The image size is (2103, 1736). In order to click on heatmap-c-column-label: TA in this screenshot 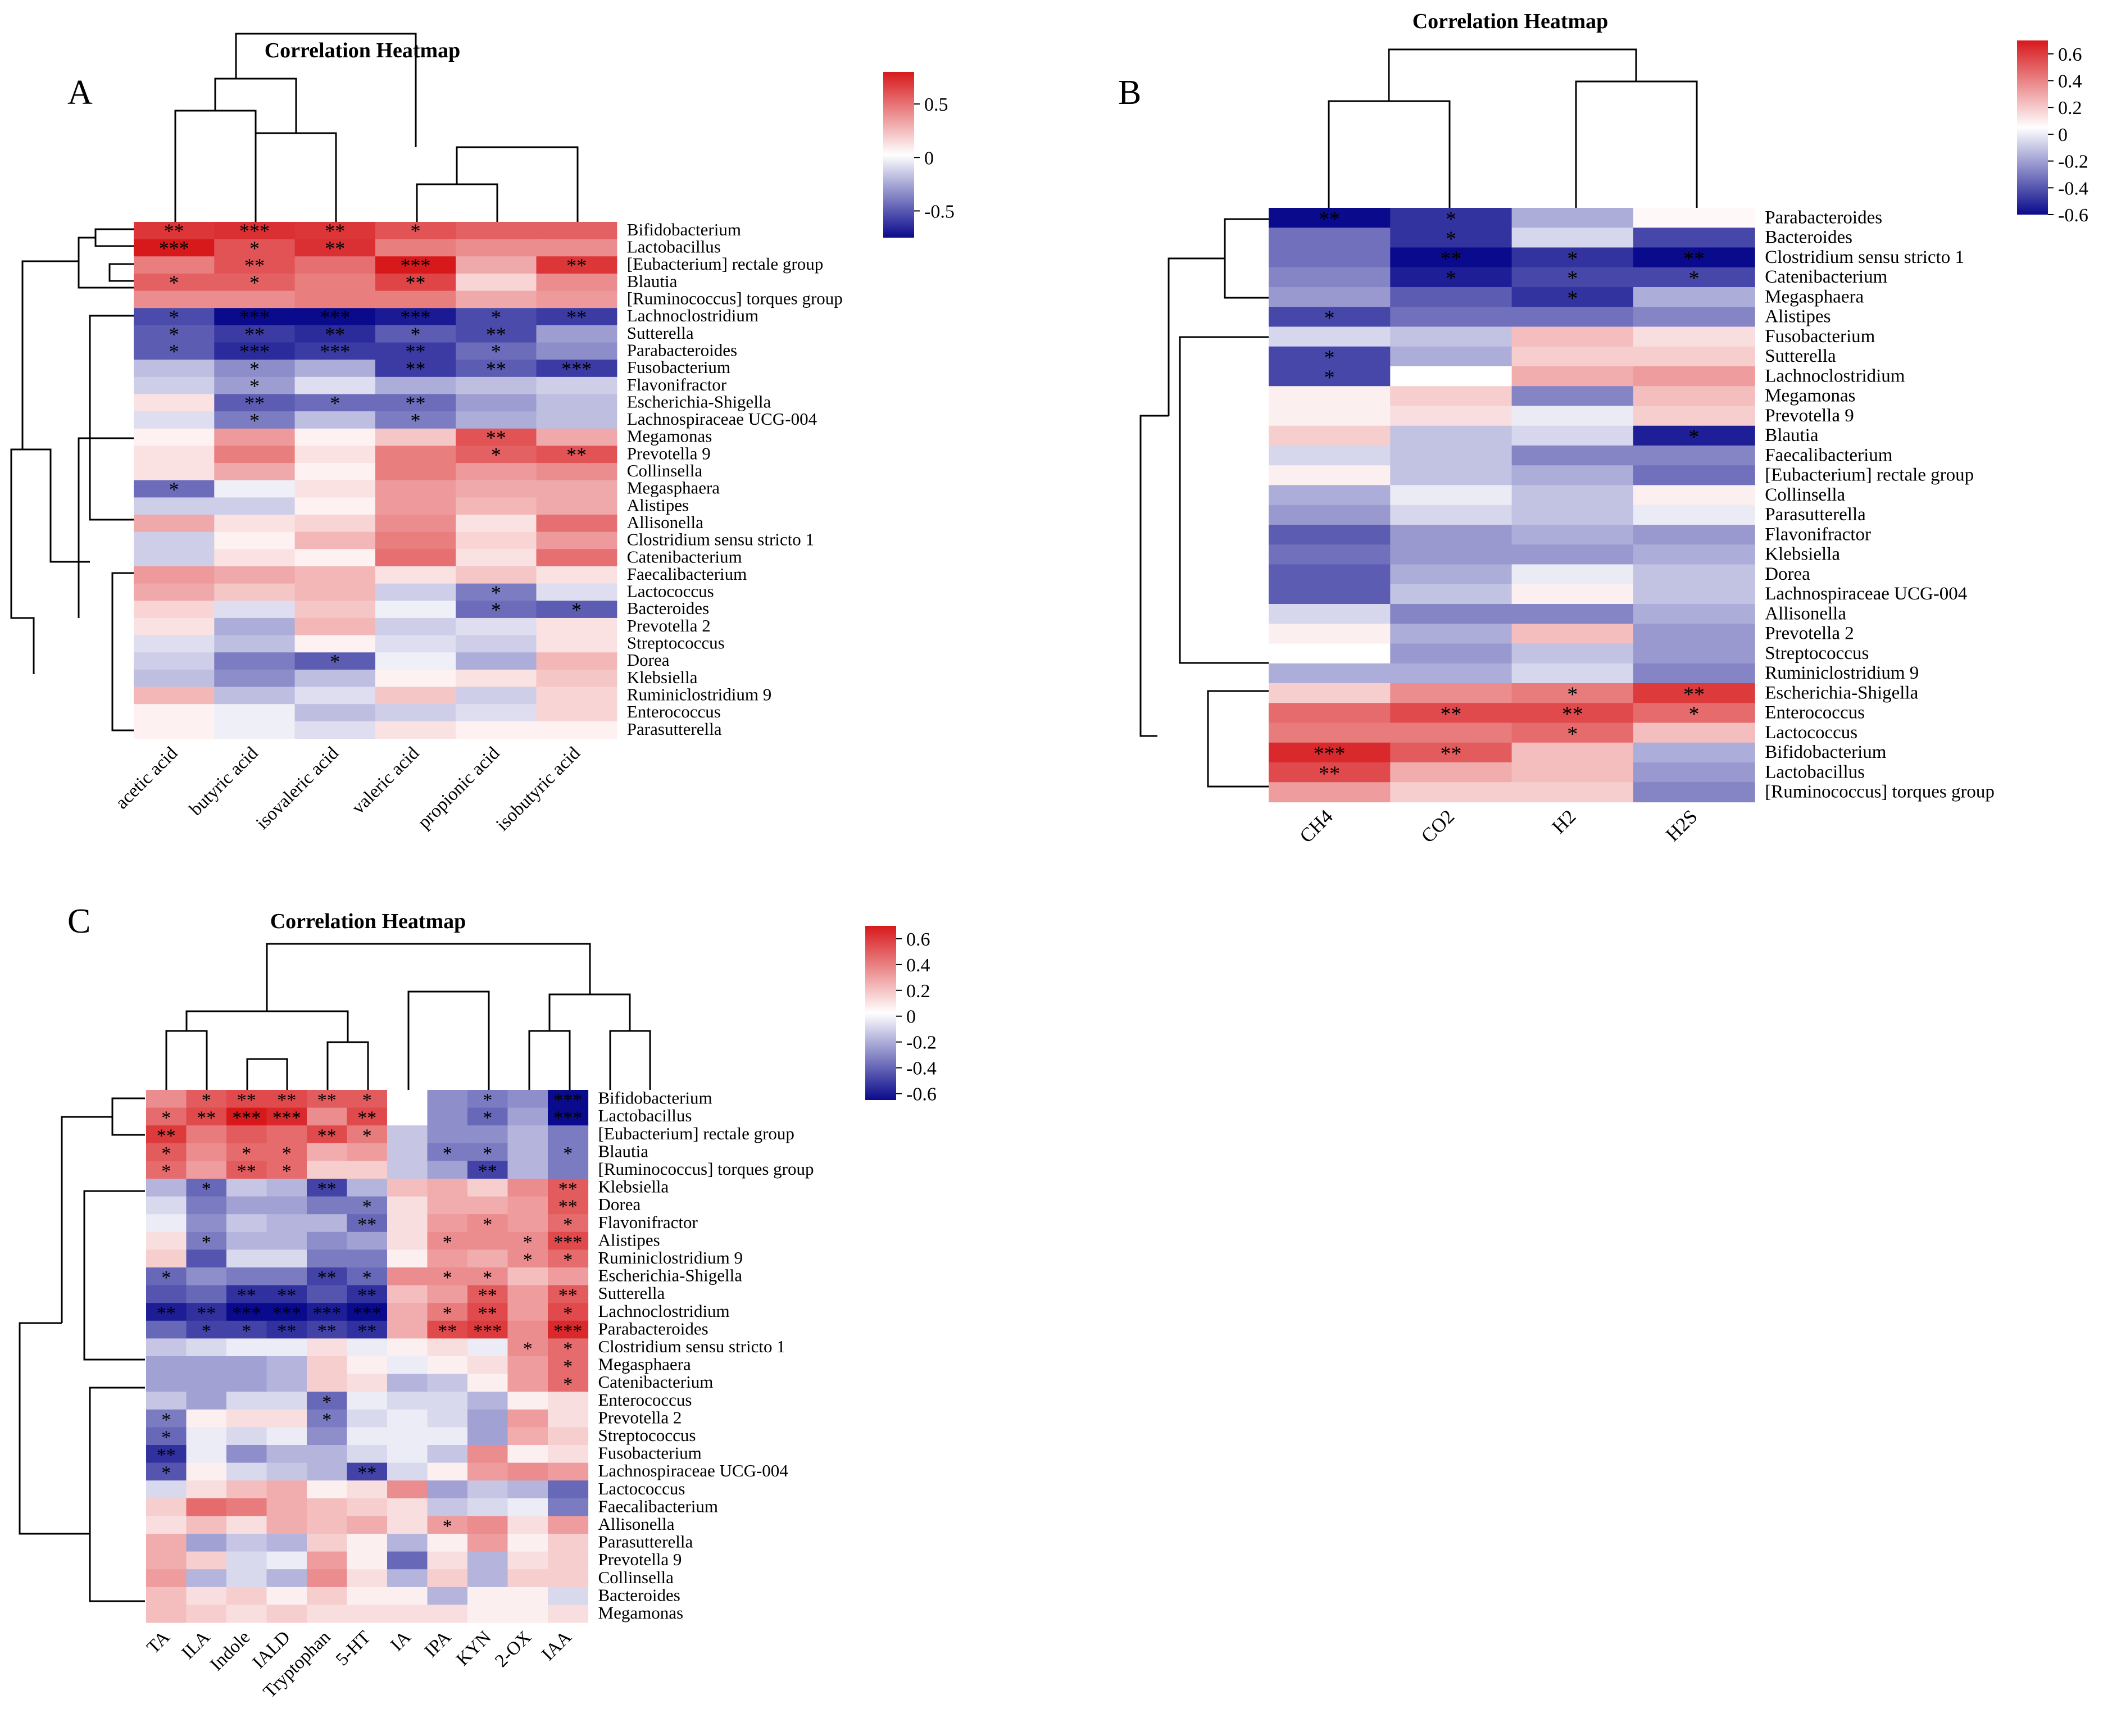, I will do `click(158, 1642)`.